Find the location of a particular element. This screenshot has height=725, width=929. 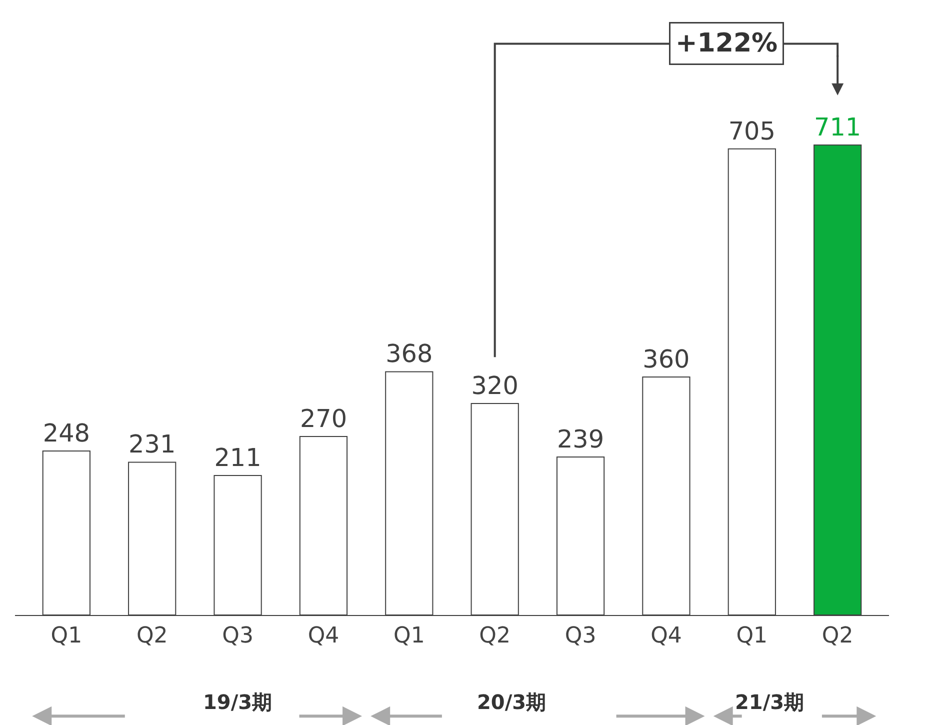

data-label: 360 is located at coordinates (666, 359).